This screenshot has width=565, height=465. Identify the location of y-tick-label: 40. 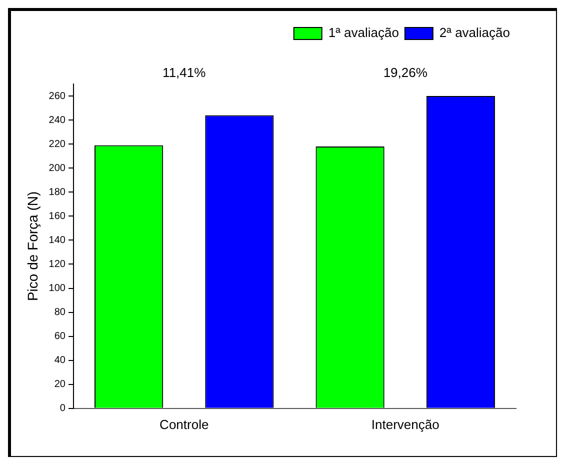
(60, 360).